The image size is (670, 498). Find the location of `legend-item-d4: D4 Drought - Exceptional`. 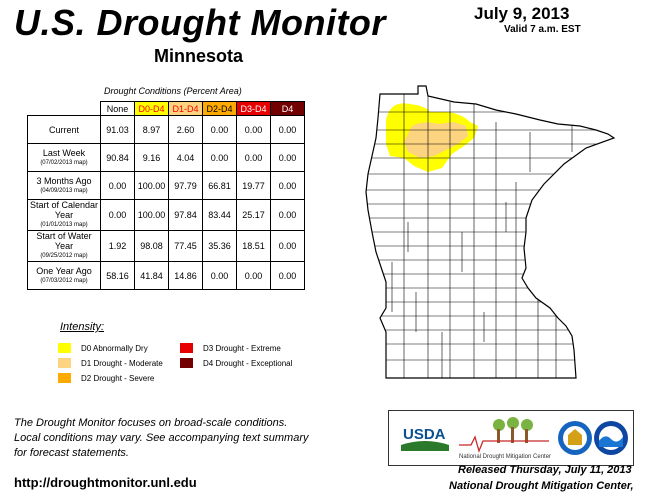

legend-item-d4: D4 Drought - Exceptional is located at coordinates (236, 363).